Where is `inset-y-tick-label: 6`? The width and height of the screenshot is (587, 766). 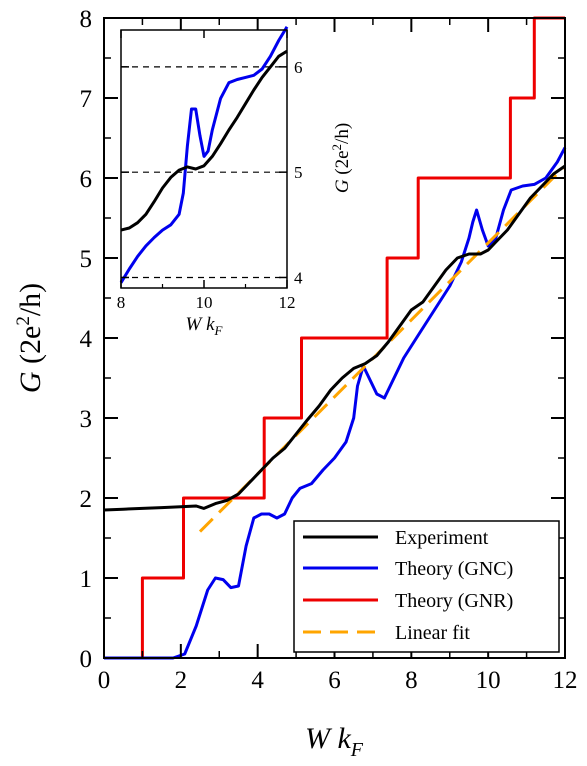 inset-y-tick-label: 6 is located at coordinates (298, 67).